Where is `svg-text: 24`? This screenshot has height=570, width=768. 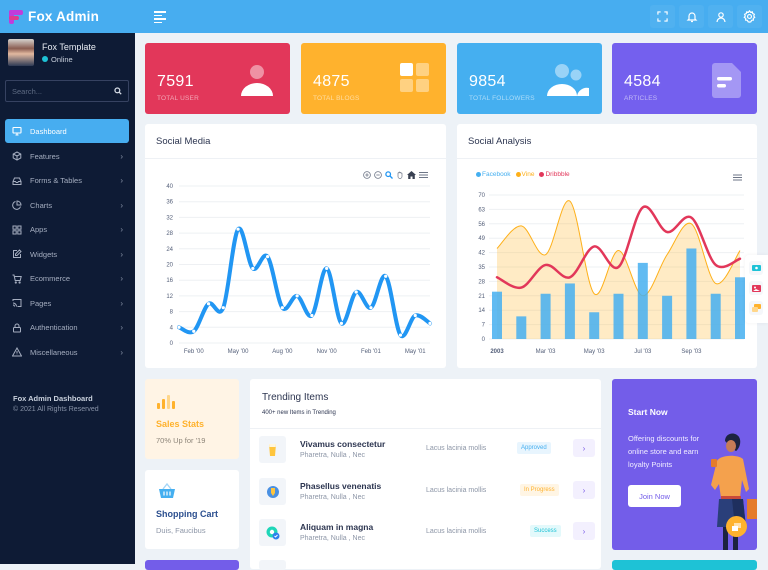
svg-text: 24 is located at coordinates (169, 250).